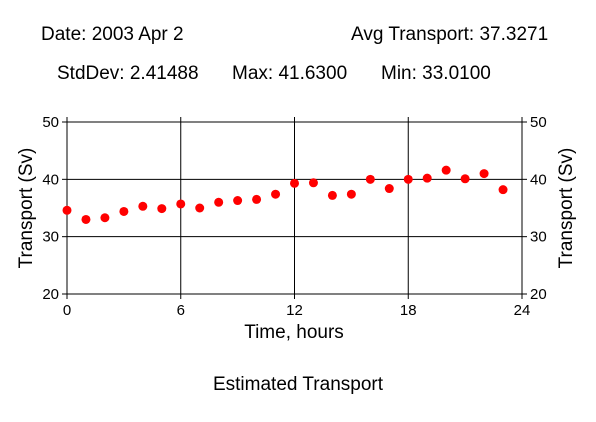 This screenshot has width=596, height=422. I want to click on chart-caption: Estimated Transport, so click(298, 384).